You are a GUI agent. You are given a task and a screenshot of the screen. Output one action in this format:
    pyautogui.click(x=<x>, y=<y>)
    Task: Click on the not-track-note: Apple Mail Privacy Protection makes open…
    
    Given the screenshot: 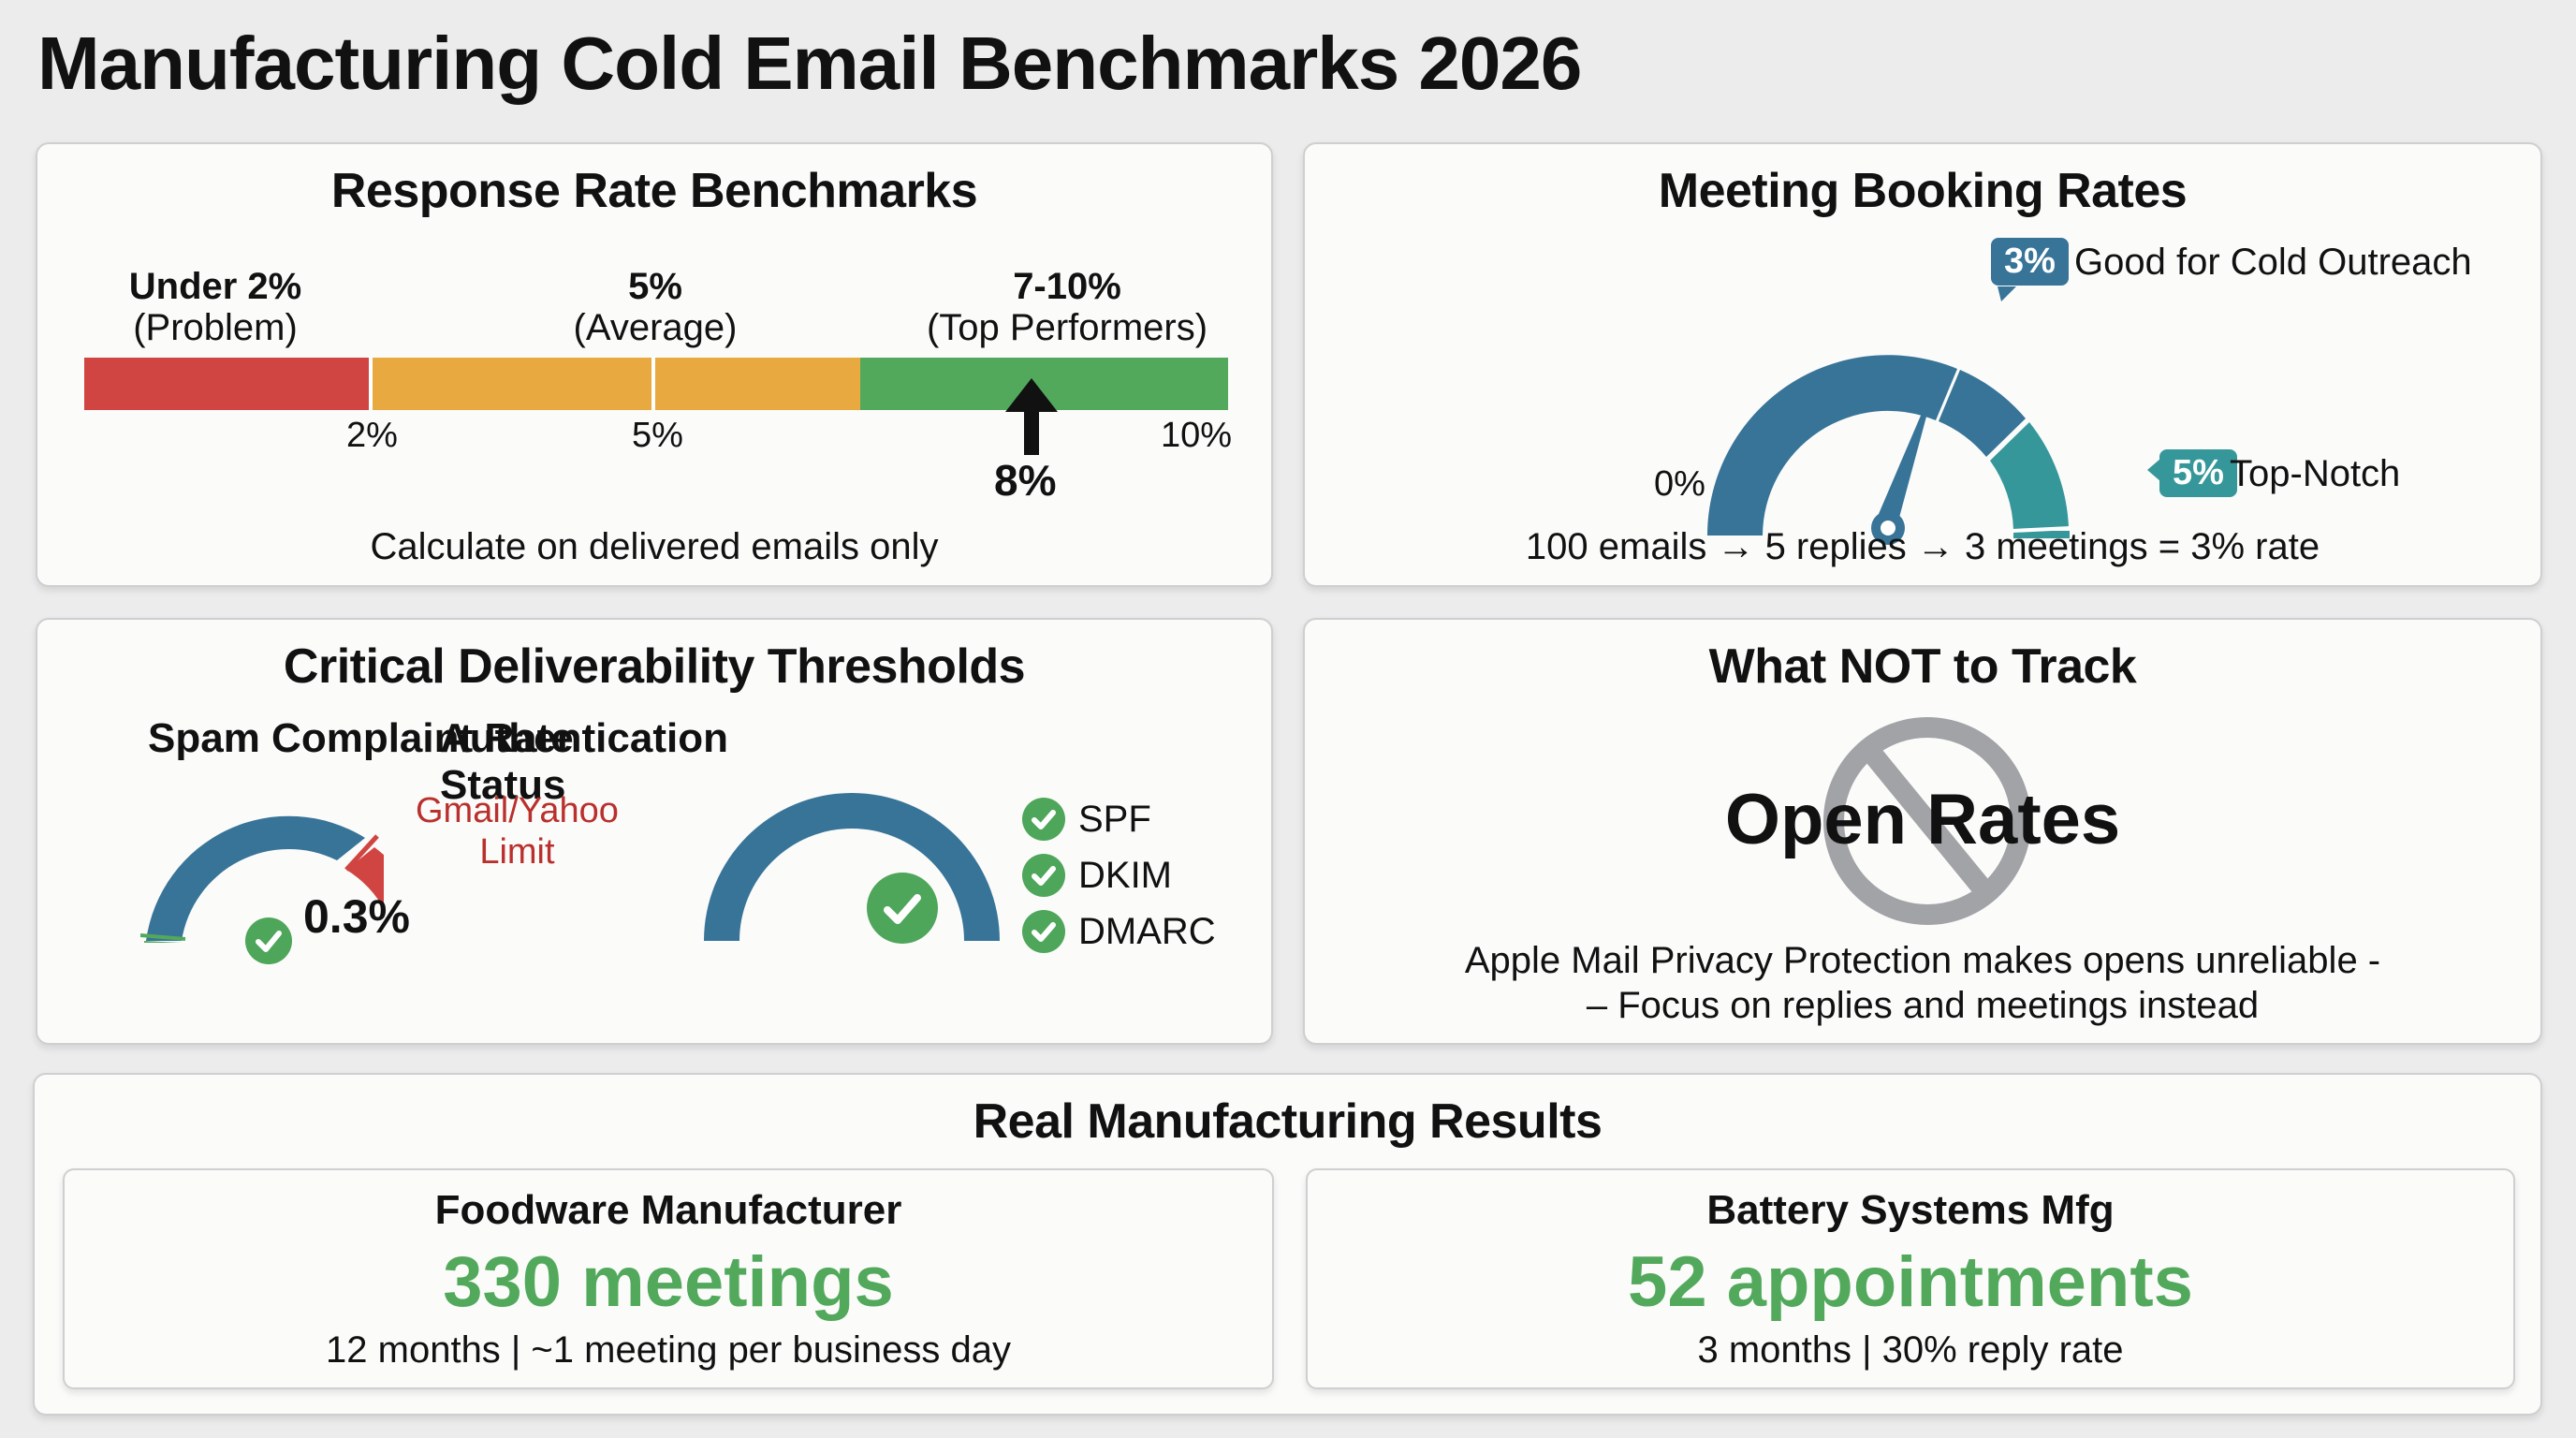 What is the action you would take?
    pyautogui.click(x=1922, y=983)
    